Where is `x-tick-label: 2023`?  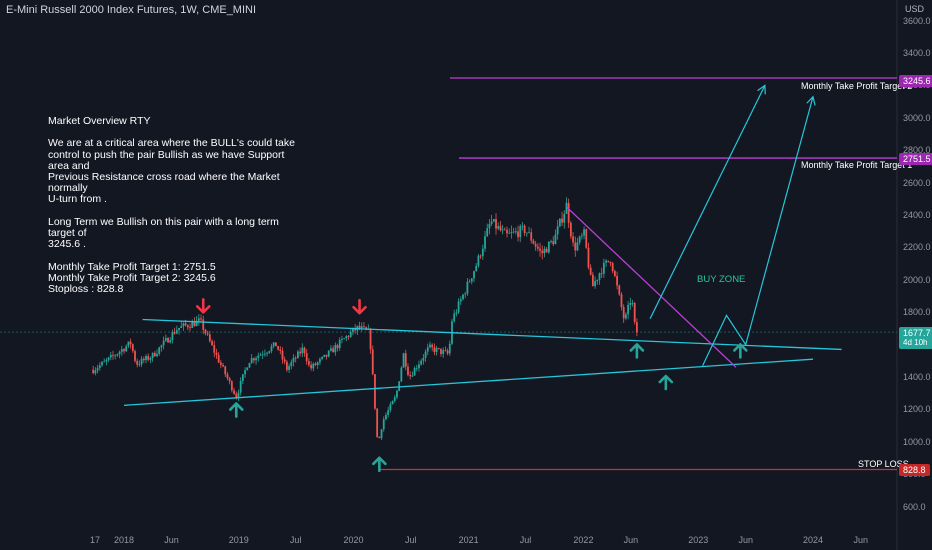
x-tick-label: 2023 is located at coordinates (698, 540).